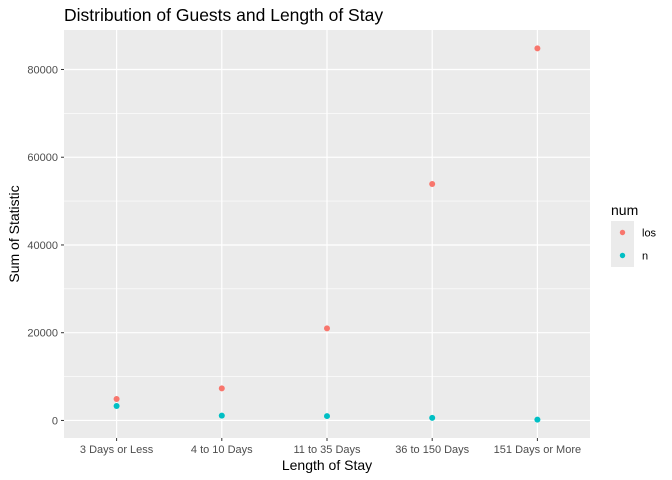  What do you see at coordinates (42, 158) in the screenshot?
I see `y-tick-label: 60000` at bounding box center [42, 158].